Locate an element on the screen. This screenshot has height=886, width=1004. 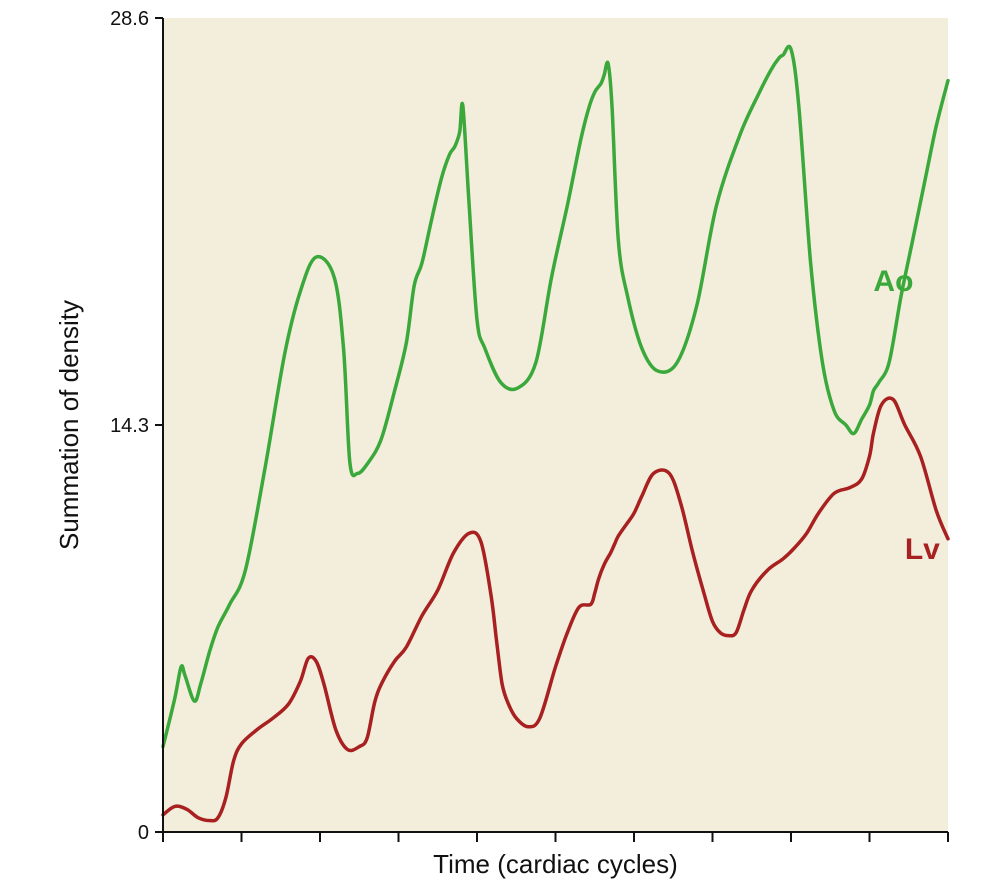
y-tick-label: 14.3 is located at coordinates (129, 426).